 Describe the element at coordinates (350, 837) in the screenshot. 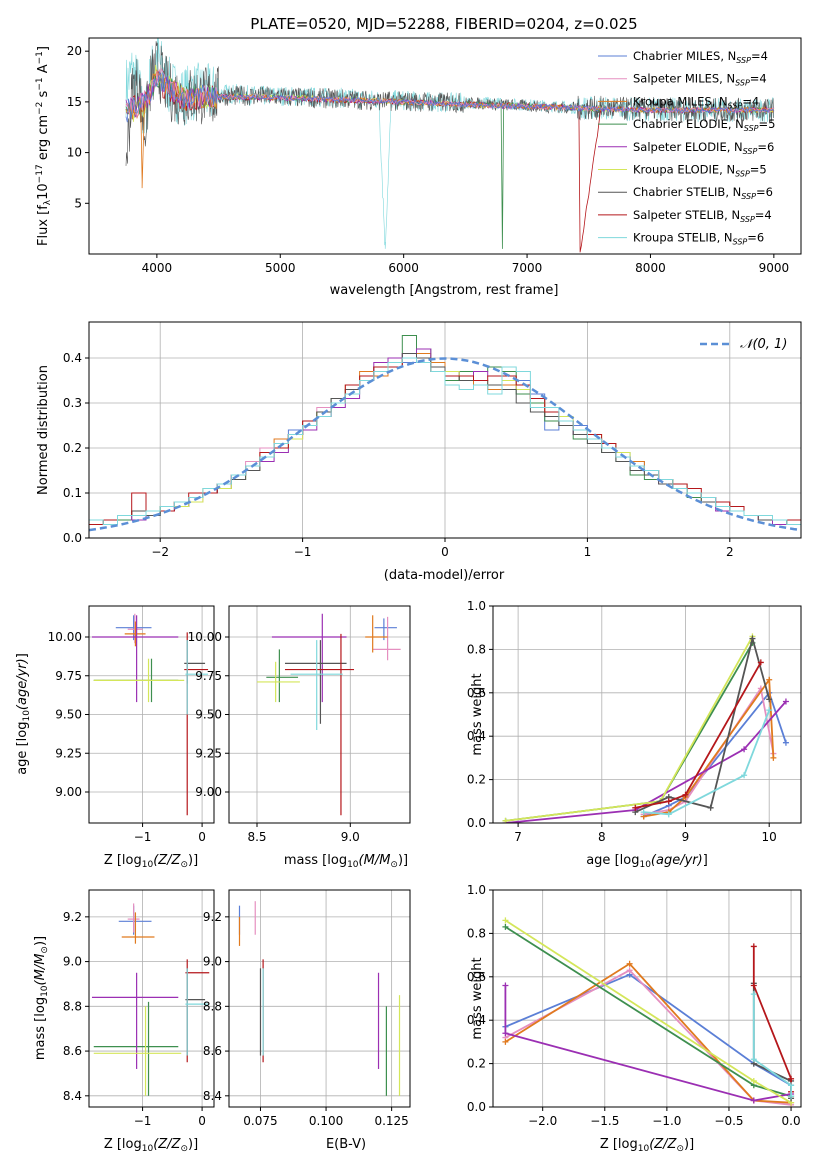

I see `x-tick-label: 9.0` at that location.